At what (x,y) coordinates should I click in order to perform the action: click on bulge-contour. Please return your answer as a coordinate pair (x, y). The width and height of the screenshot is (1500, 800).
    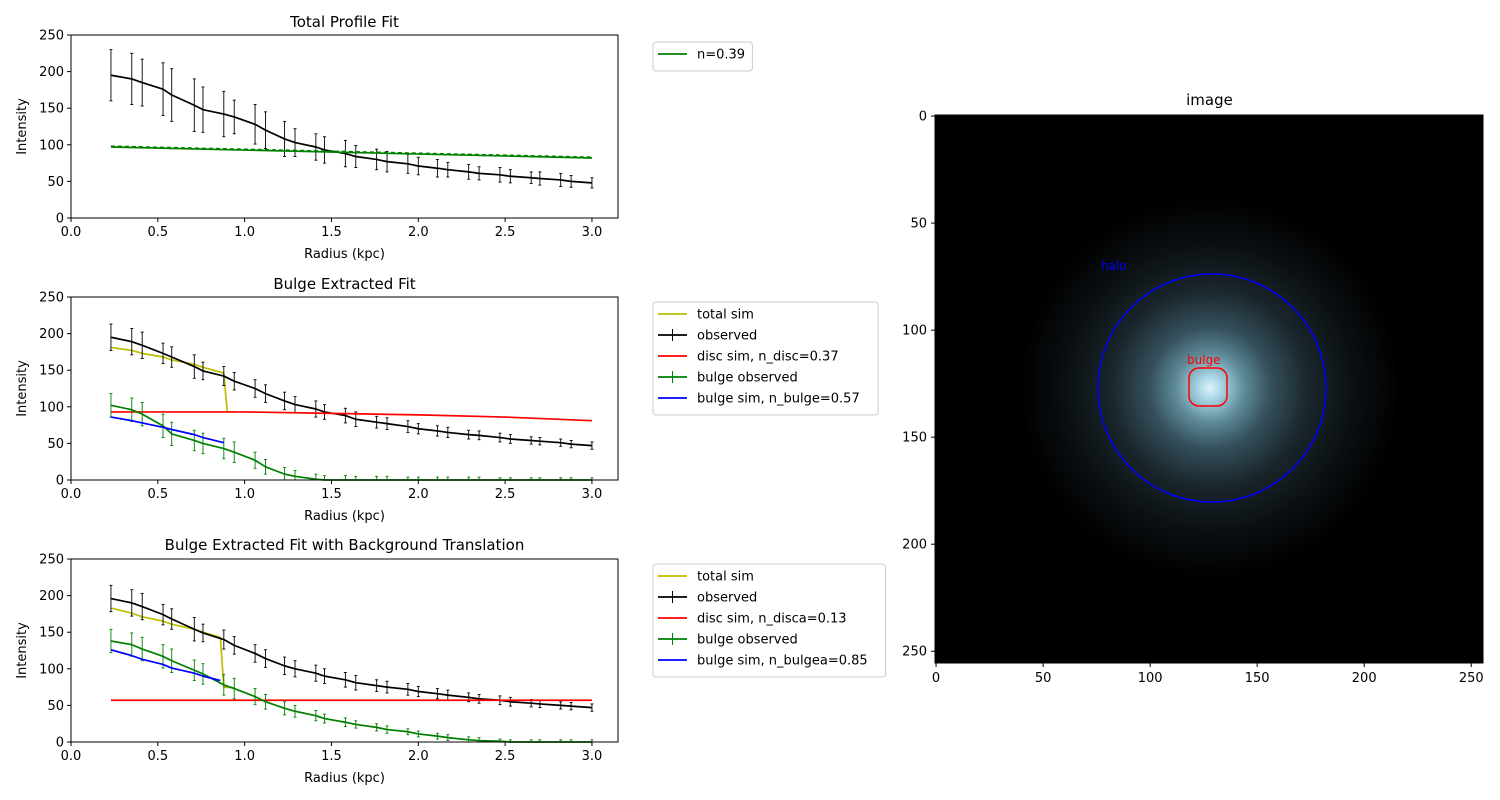
    Looking at the image, I should click on (1208, 387).